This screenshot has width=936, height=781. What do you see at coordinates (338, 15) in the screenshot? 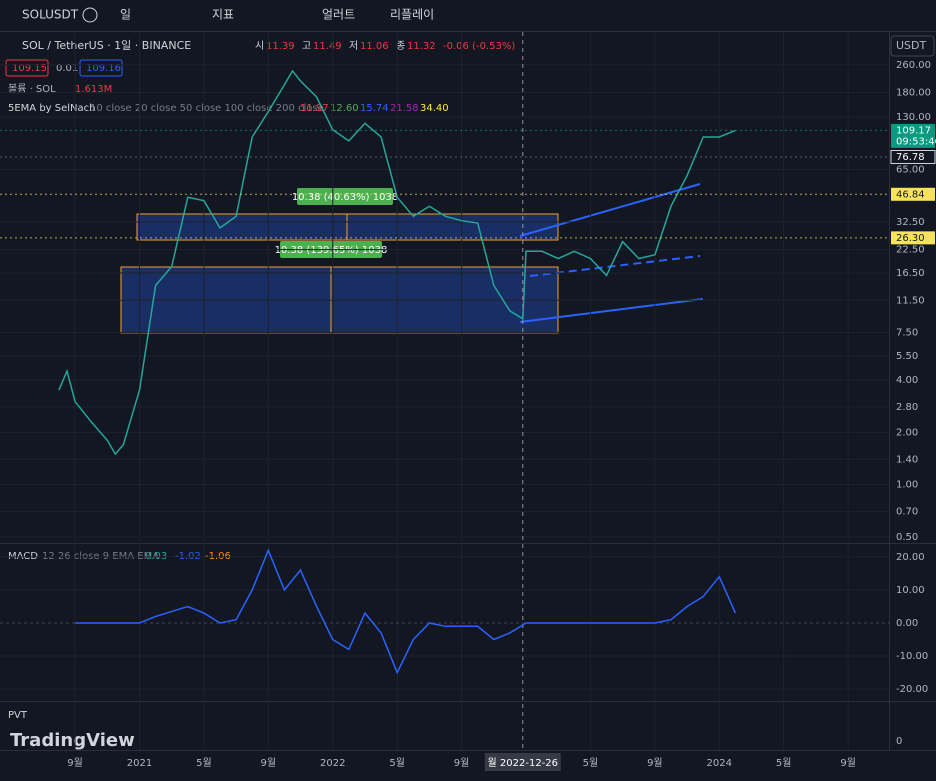
I see `alert: 얼러트` at bounding box center [338, 15].